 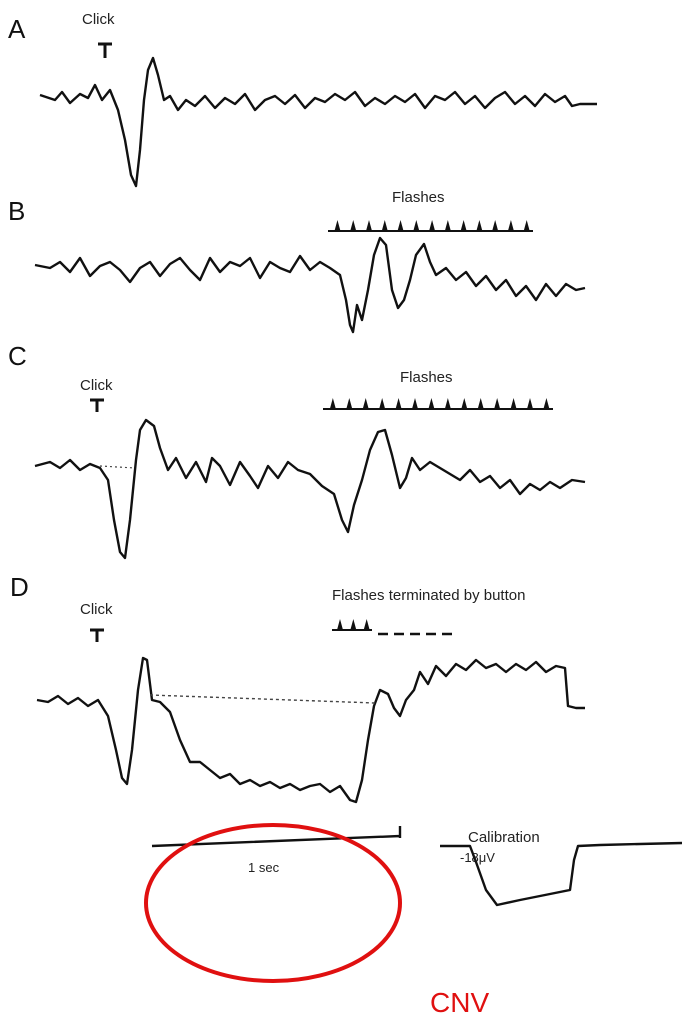 I want to click on voltage-label: -18μV, so click(x=477, y=857).